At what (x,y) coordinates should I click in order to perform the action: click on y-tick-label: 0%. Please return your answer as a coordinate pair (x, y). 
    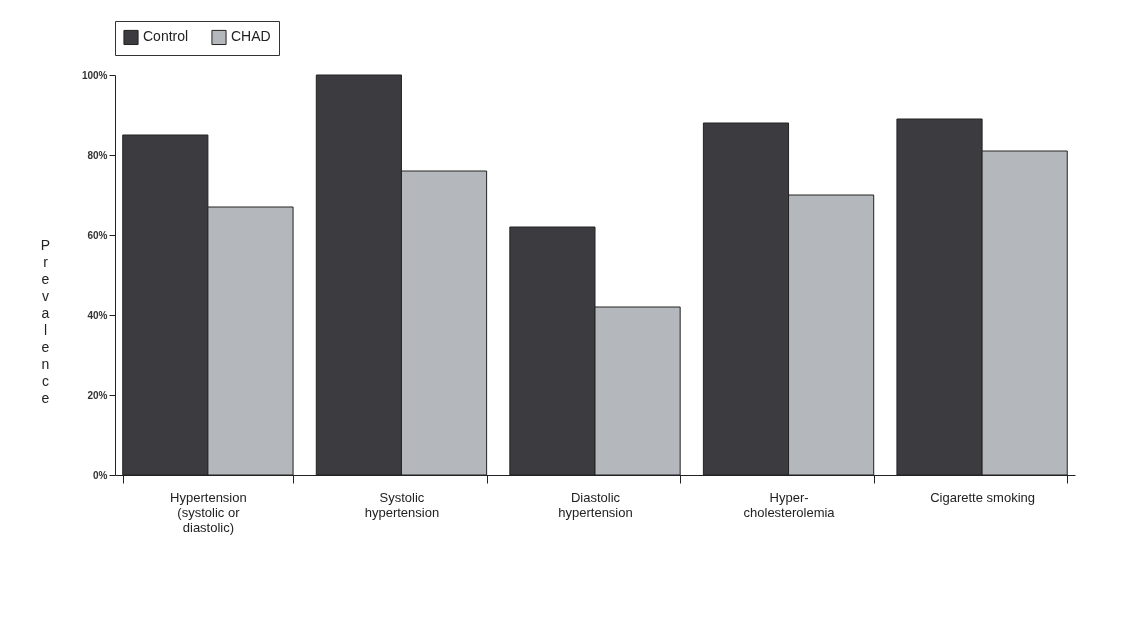
    Looking at the image, I should click on (100, 475).